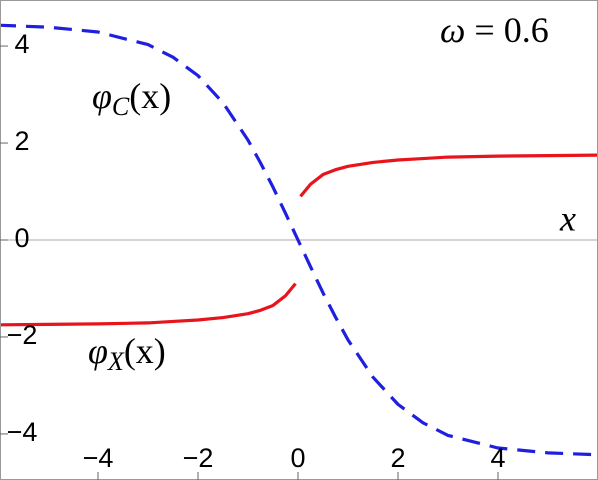  What do you see at coordinates (506, 30) in the screenshot?
I see `omega-value: = 0.6` at bounding box center [506, 30].